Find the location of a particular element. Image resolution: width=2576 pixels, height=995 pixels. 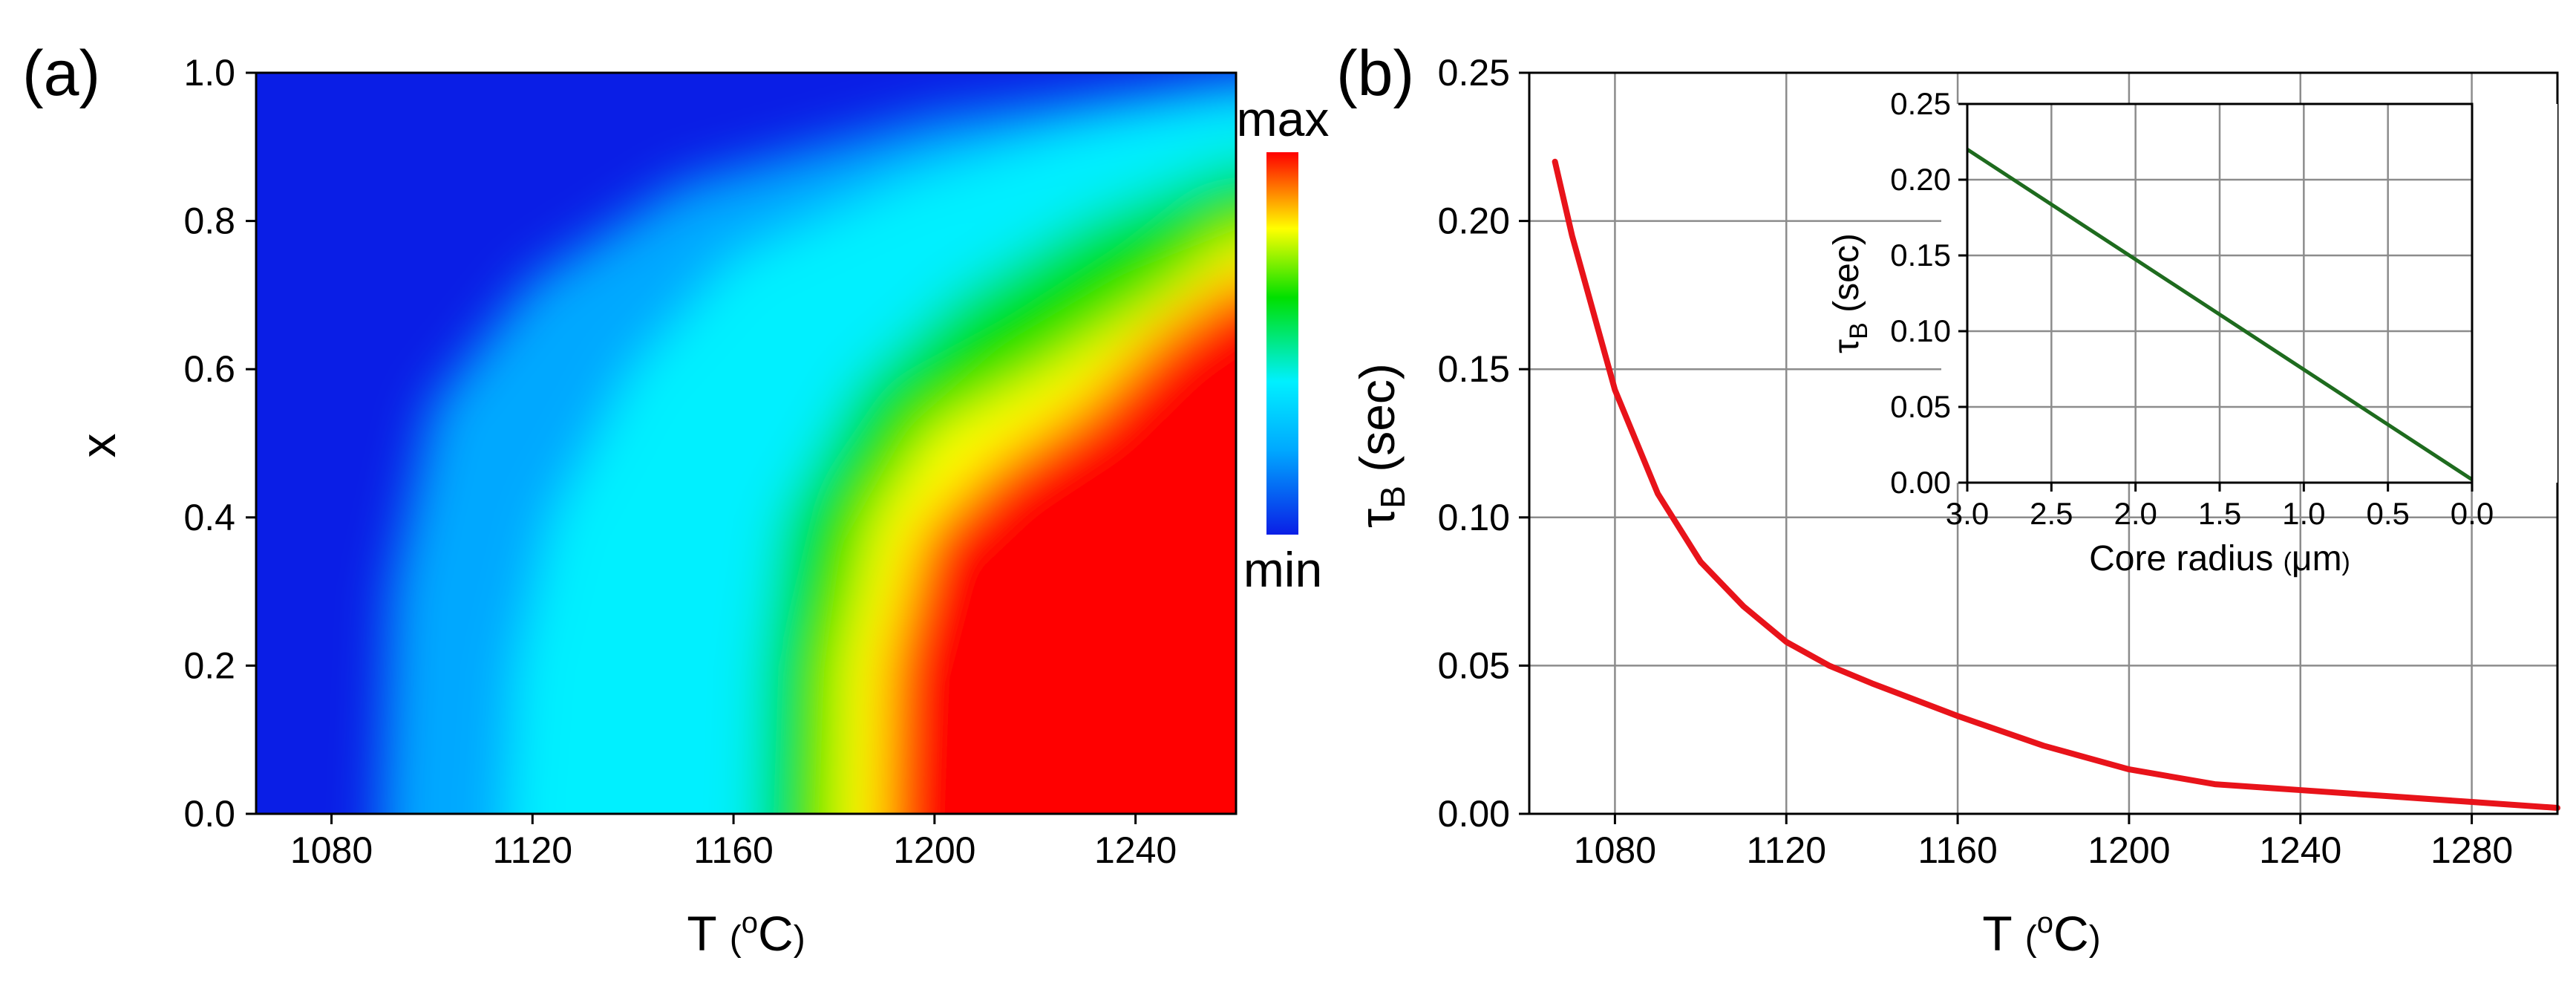

panel-b-y-tick-label: 0.15 is located at coordinates (1474, 369).